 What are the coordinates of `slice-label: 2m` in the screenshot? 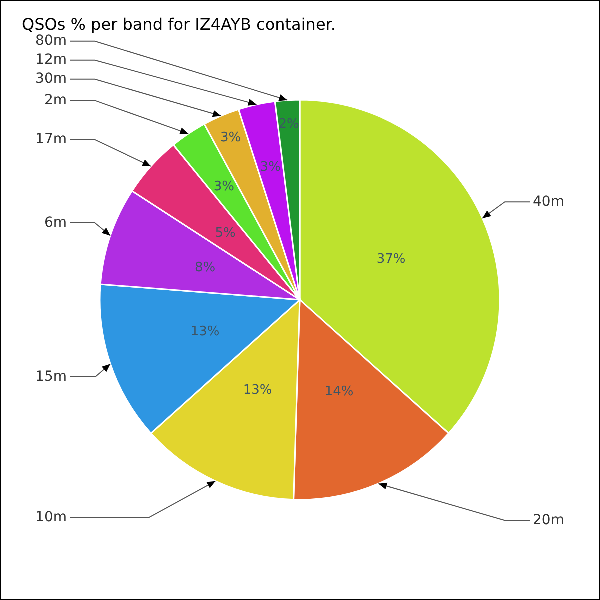 It's located at (55, 100).